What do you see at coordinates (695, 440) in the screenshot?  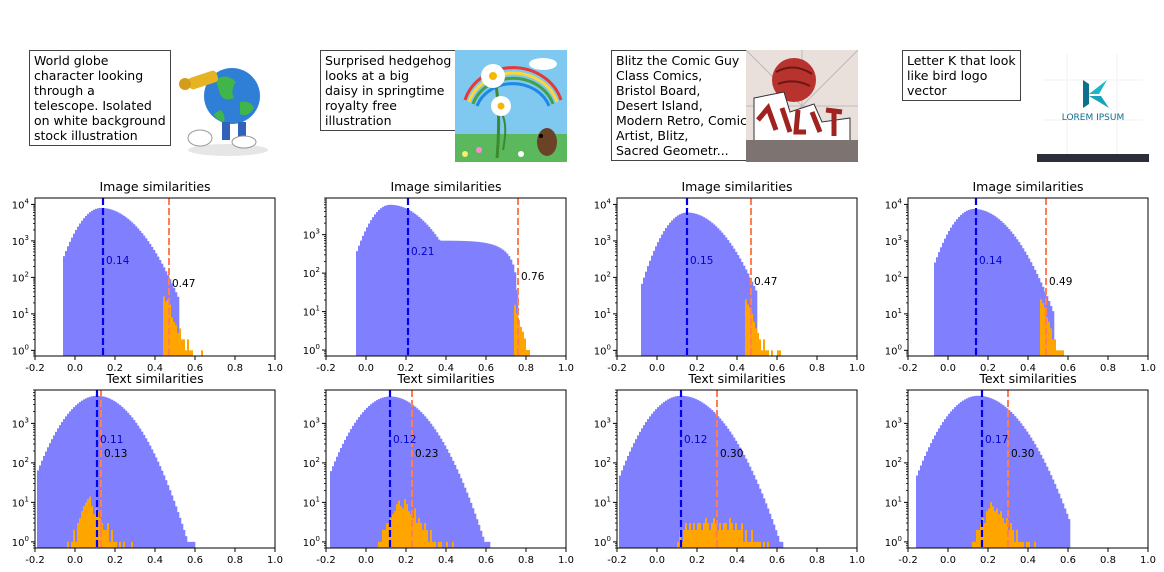 I see `median-label: 0.12` at bounding box center [695, 440].